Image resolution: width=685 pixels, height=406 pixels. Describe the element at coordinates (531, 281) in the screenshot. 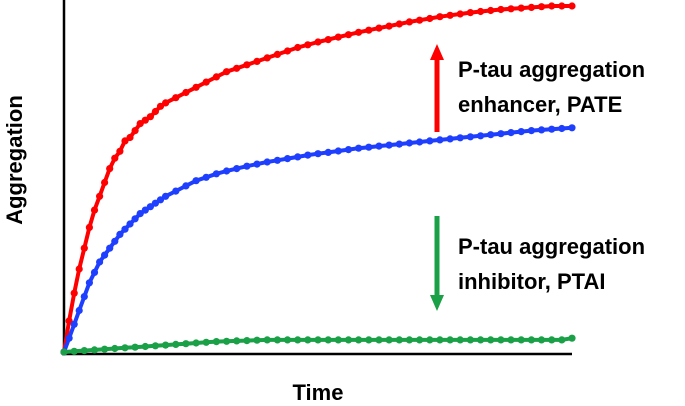

I see `inhibitor-label-line2: inhibitor, PTAI` at that location.